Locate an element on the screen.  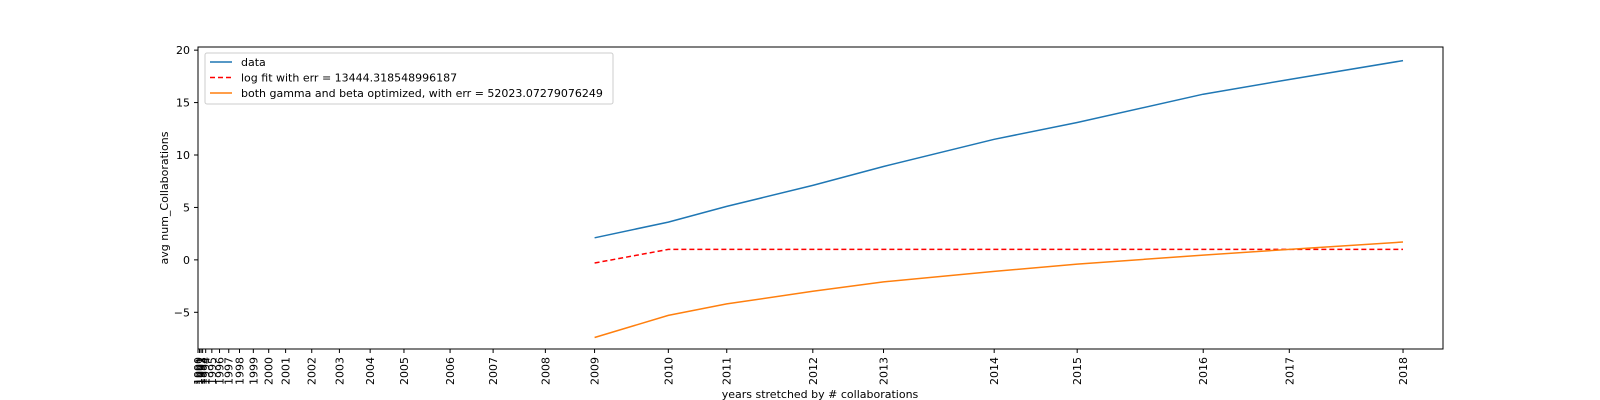
x-tick-label: 2011 is located at coordinates (727, 371).